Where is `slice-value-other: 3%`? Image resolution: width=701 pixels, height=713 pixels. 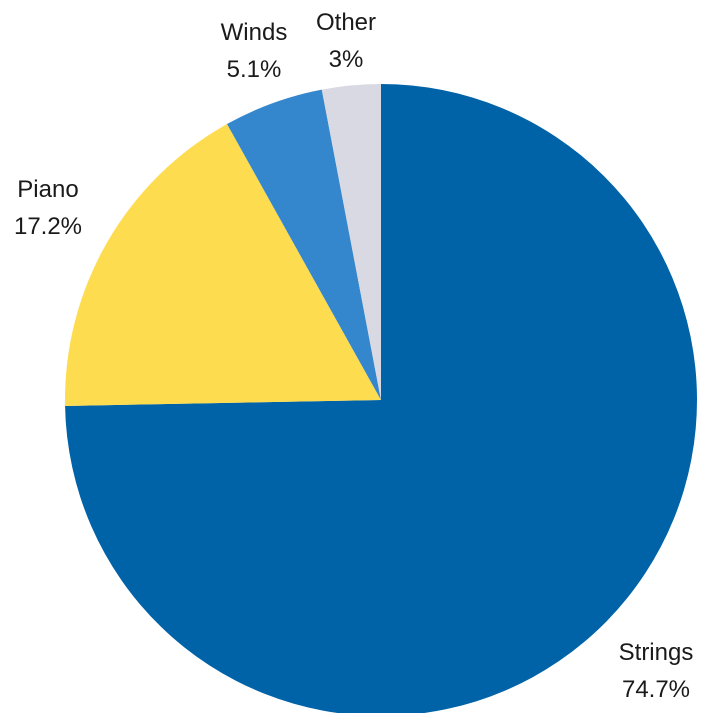 slice-value-other: 3% is located at coordinates (346, 59).